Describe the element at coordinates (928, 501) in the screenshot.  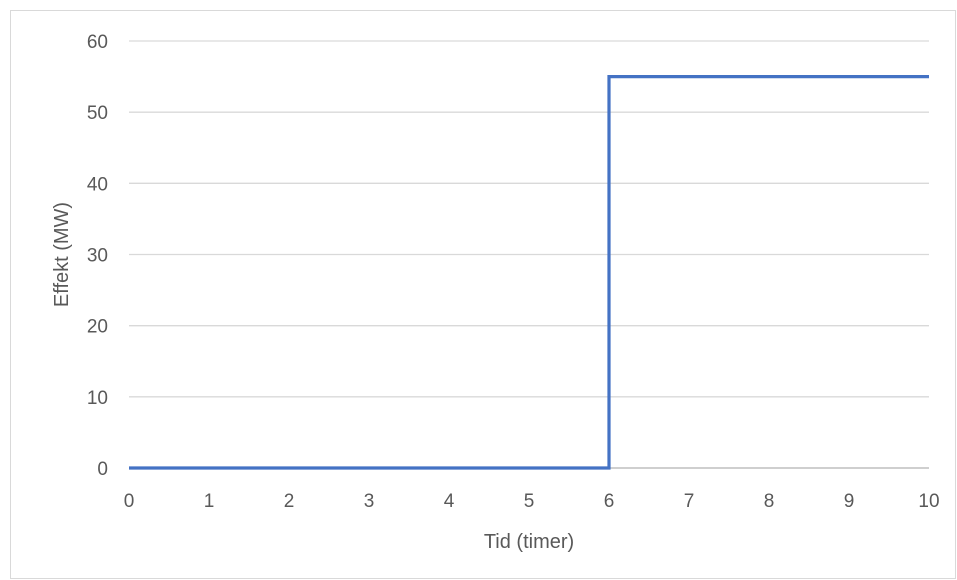
I see `x-tick-label: 10` at that location.